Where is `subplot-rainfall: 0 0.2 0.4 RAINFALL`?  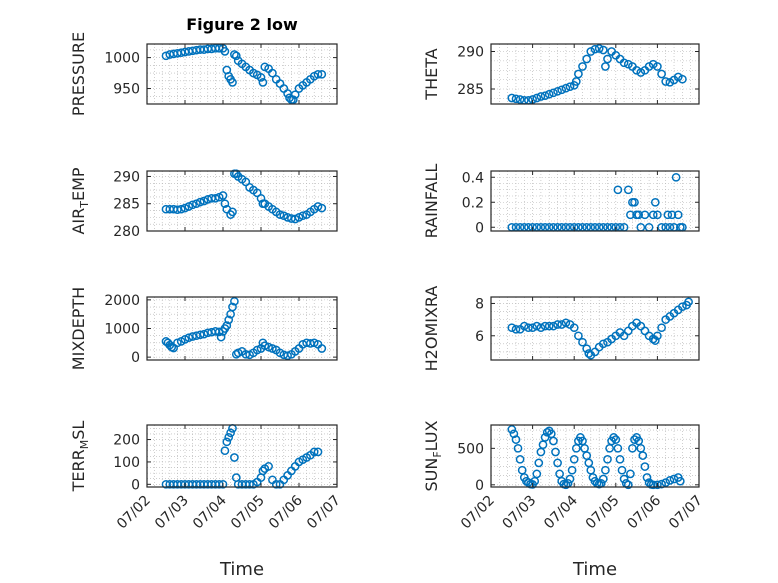 subplot-rainfall: 0 0.2 0.4 RAINFALL is located at coordinates (561, 201).